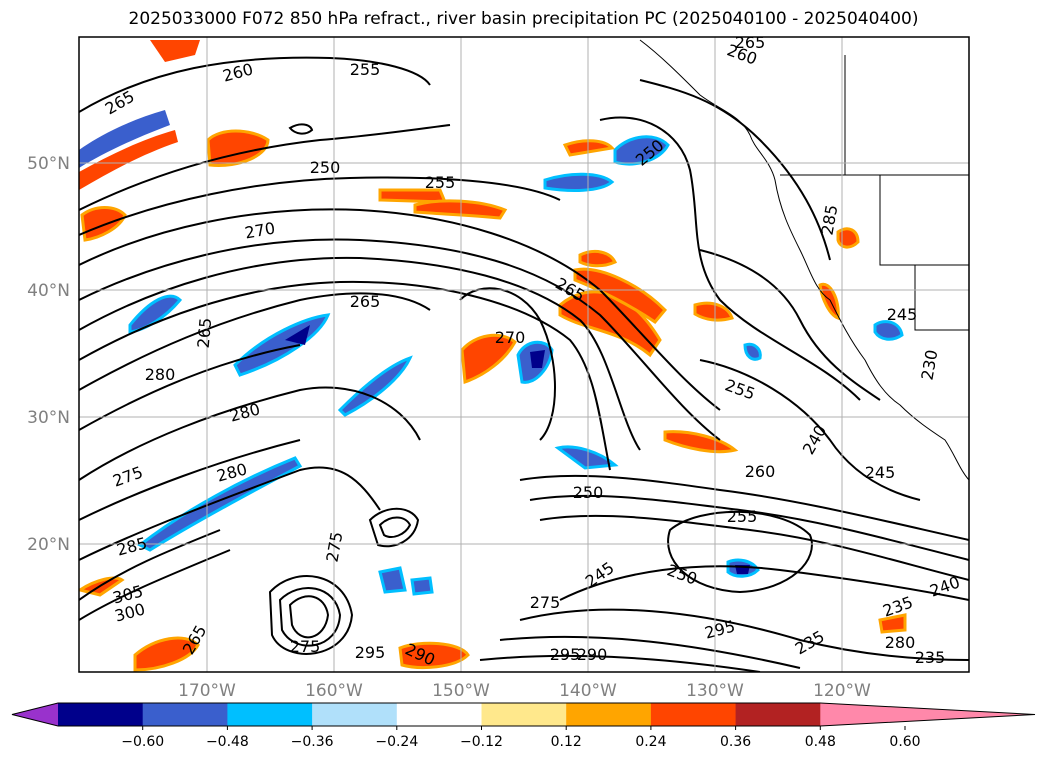  I want to click on colorbar-extend-max, so click(927, 714).